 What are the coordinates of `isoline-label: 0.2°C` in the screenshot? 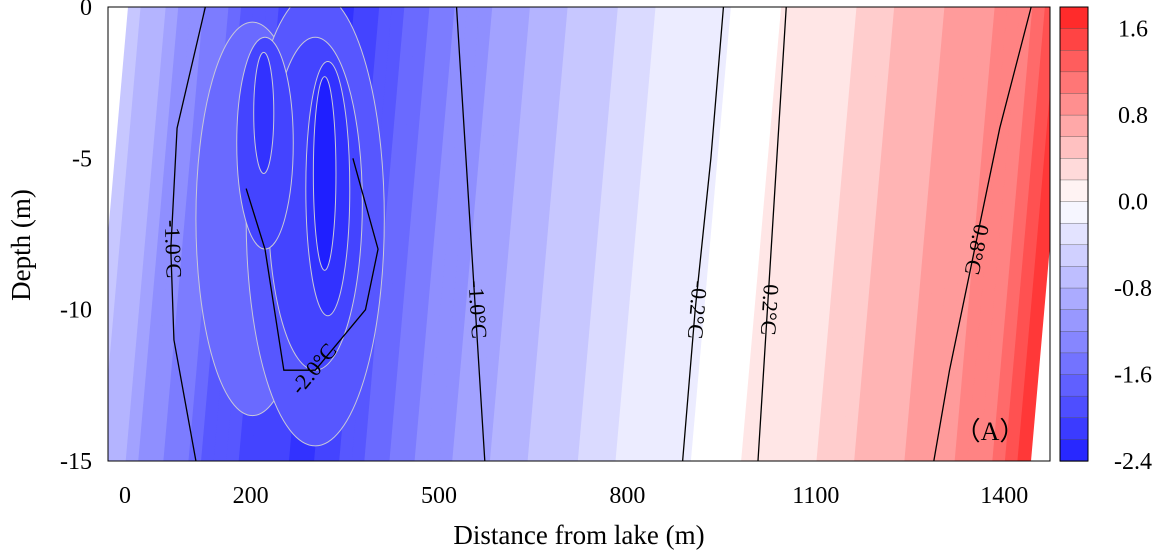 It's located at (770, 310).